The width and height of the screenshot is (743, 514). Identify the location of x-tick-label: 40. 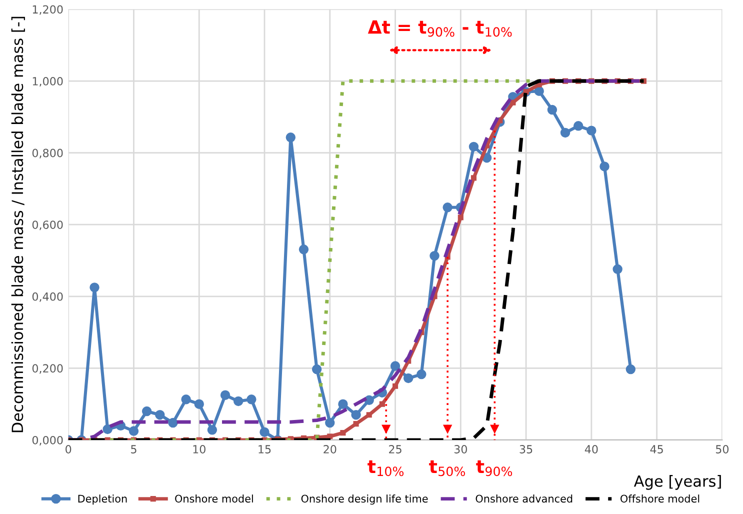
(591, 449).